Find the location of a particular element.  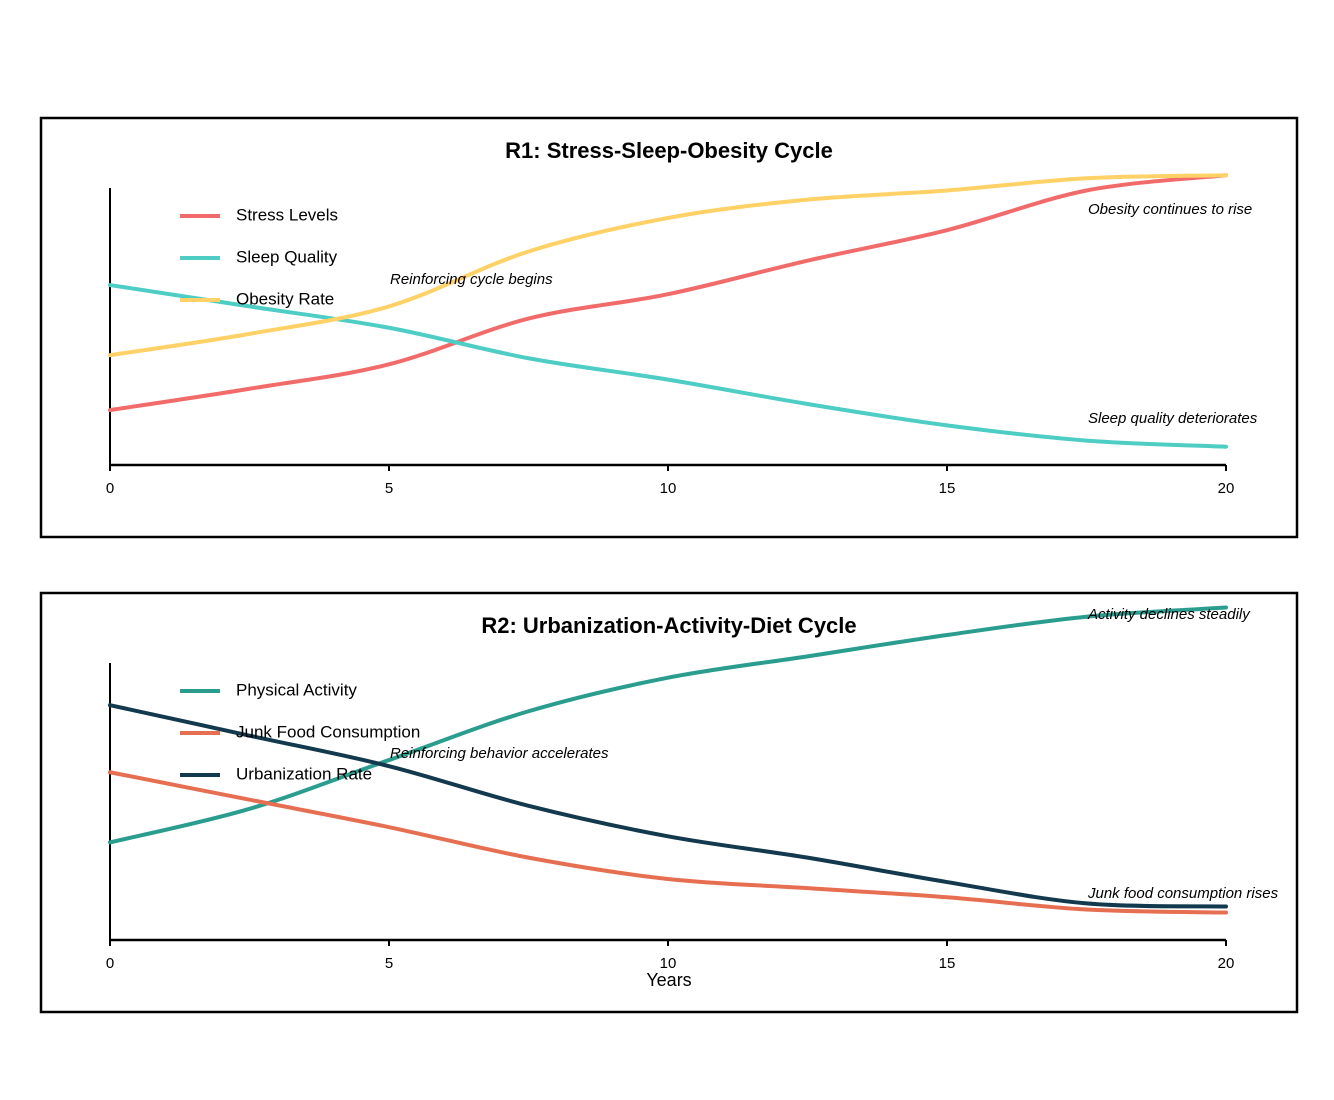

x-axis-label: Years is located at coordinates (668, 980).